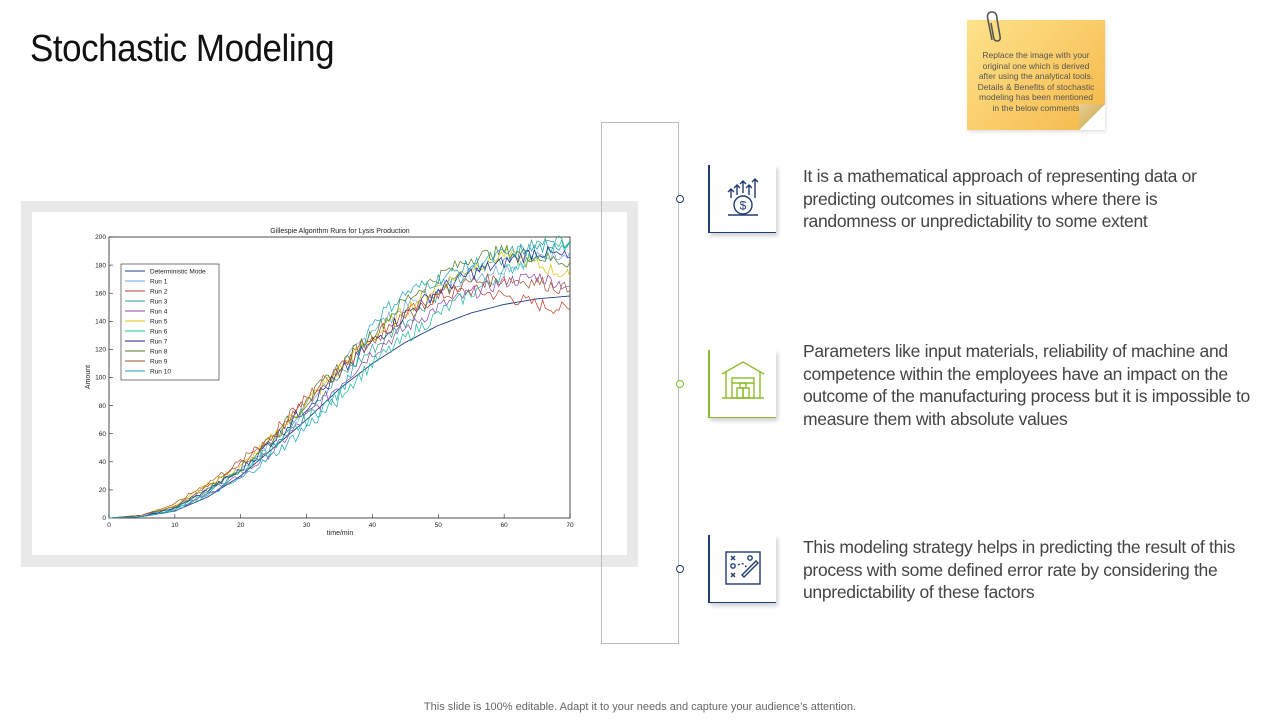 The image size is (1280, 720). What do you see at coordinates (159, 361) in the screenshot?
I see `legend-label-9: Run 9` at bounding box center [159, 361].